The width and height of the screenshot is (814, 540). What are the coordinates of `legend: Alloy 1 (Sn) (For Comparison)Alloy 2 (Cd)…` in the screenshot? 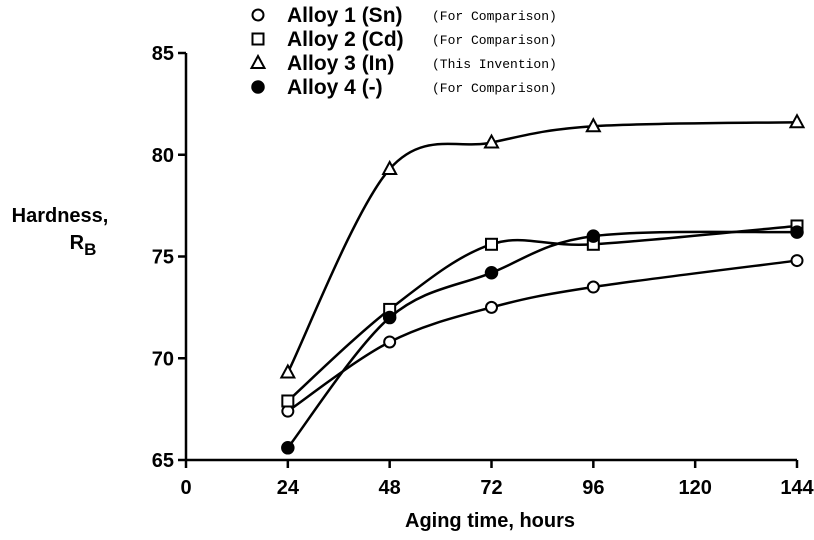 It's located at (403, 51).